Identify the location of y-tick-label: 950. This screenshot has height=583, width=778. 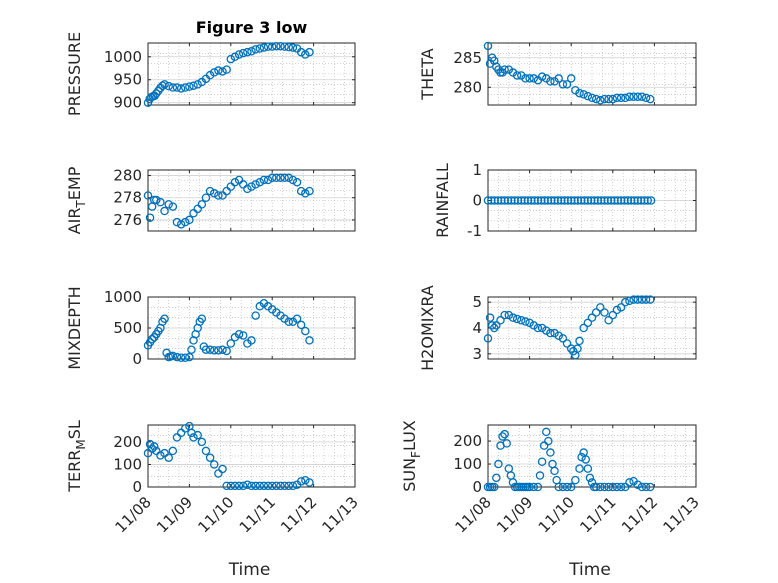
(127, 80).